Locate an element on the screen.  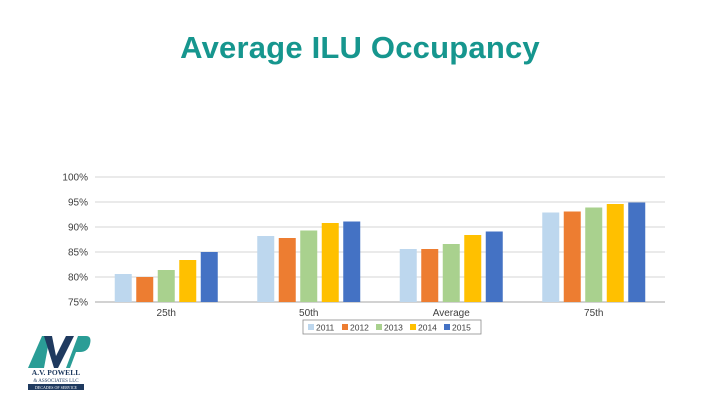
logo-tagline: DECADES OF SERVICE is located at coordinates (56, 387).